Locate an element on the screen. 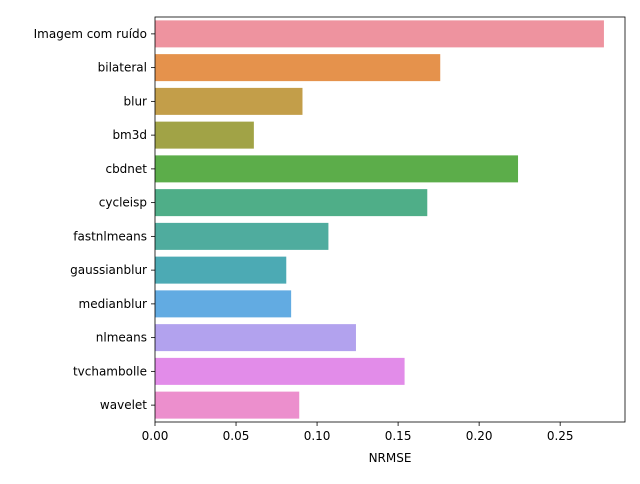  bar-medianblur is located at coordinates (223, 304).